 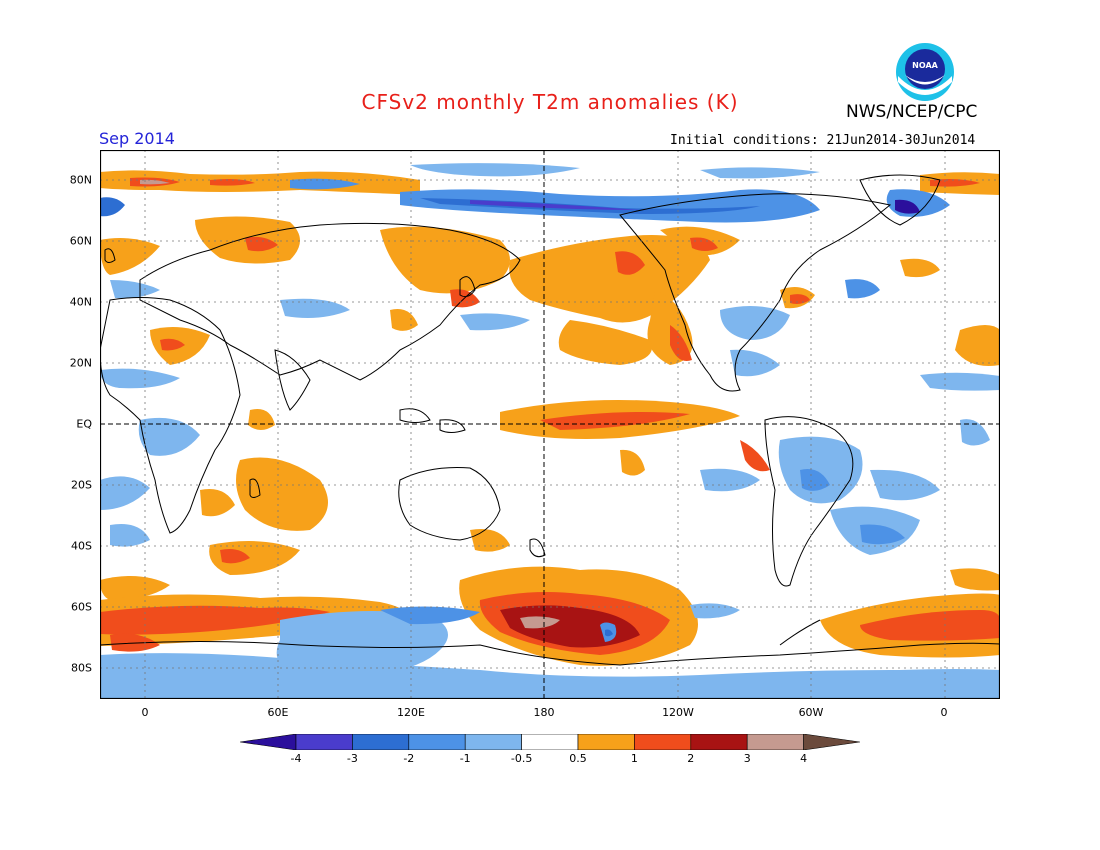 I want to click on lon-label-120e: 120E, so click(x=411, y=712).